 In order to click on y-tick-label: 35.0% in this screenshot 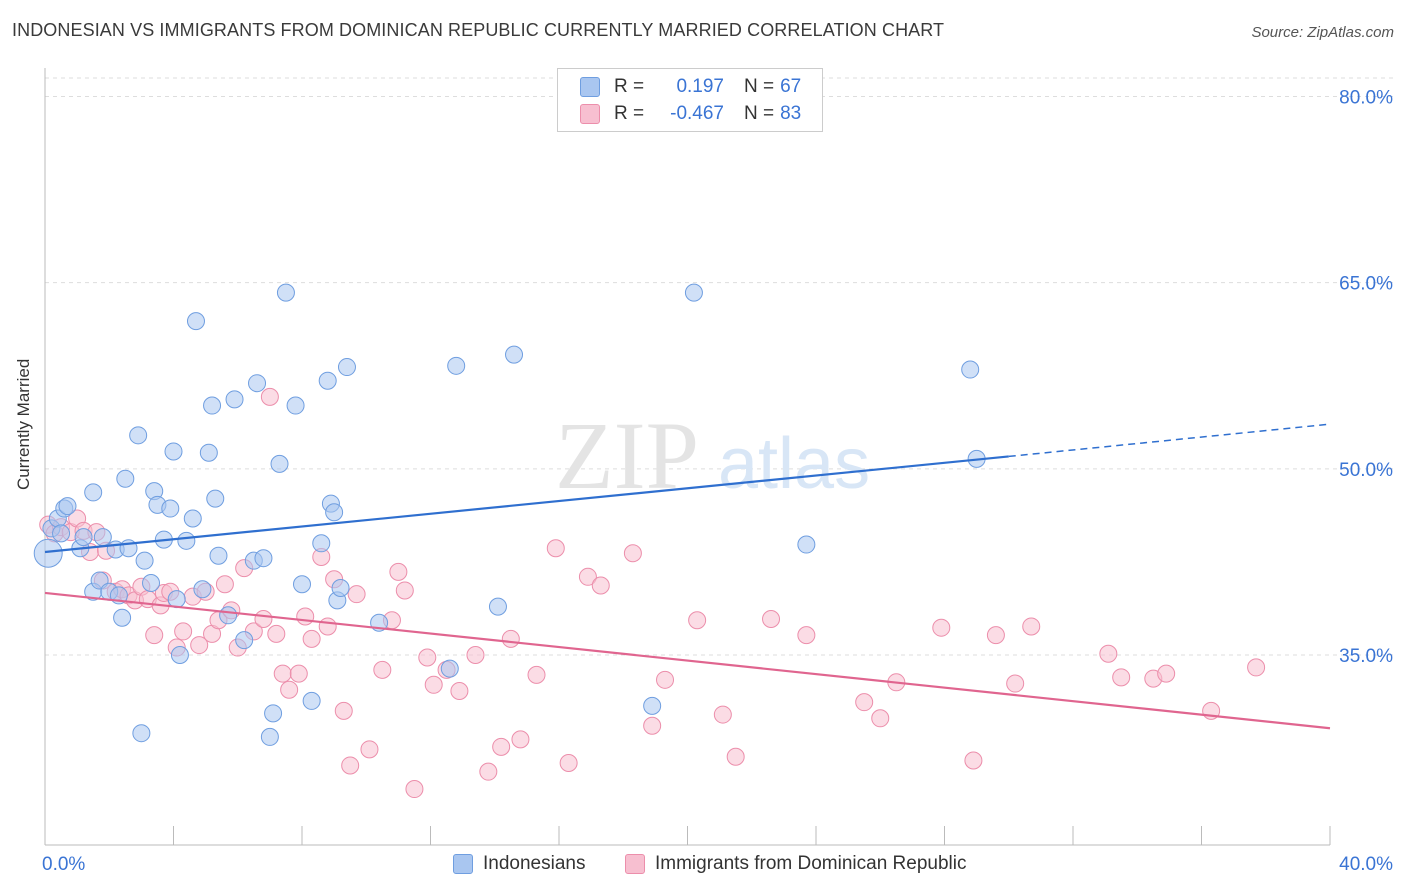, I will do `click(1366, 656)`.